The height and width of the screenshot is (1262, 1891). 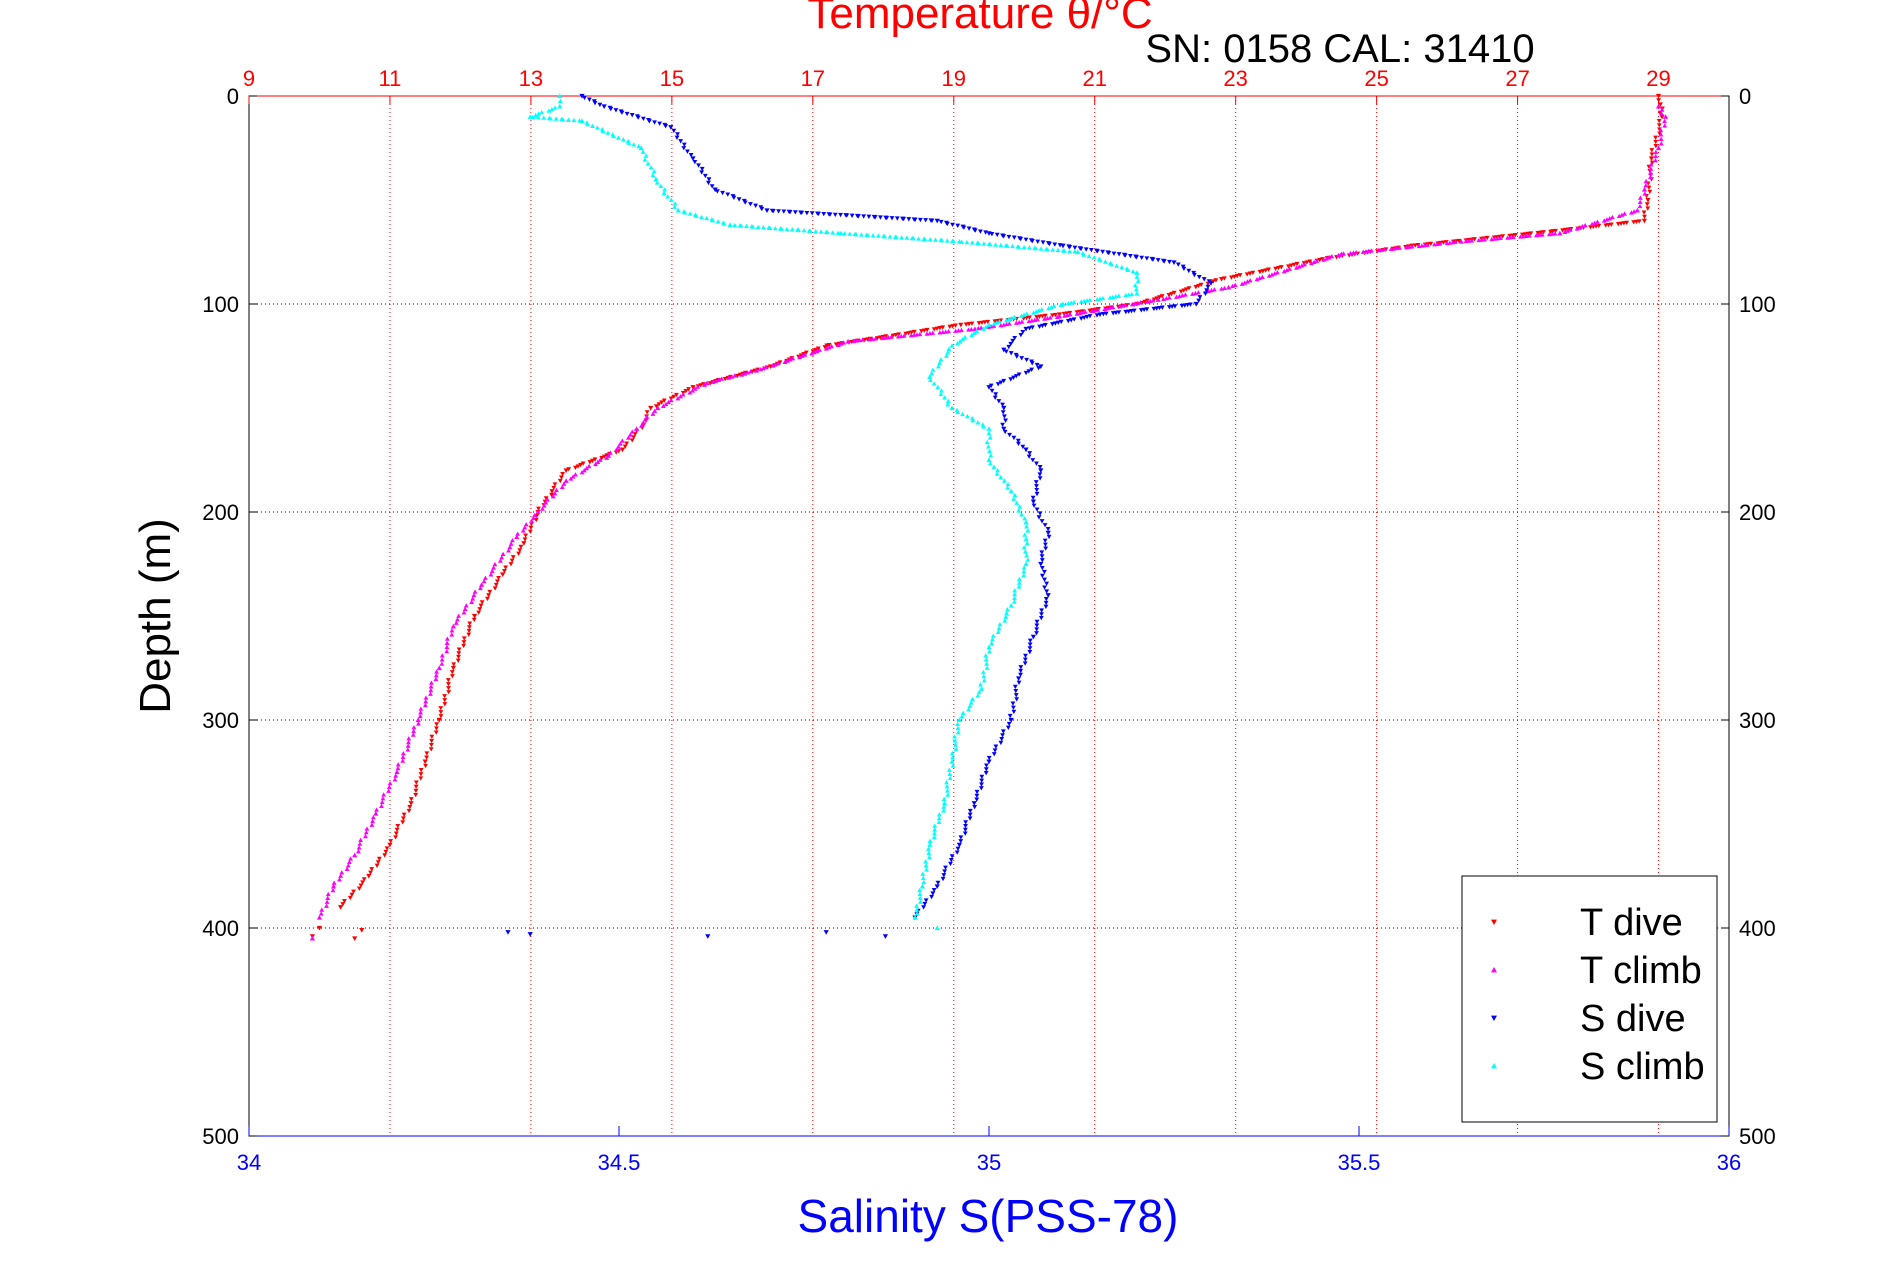 I want to click on legend-label: T climb, so click(x=1641, y=971).